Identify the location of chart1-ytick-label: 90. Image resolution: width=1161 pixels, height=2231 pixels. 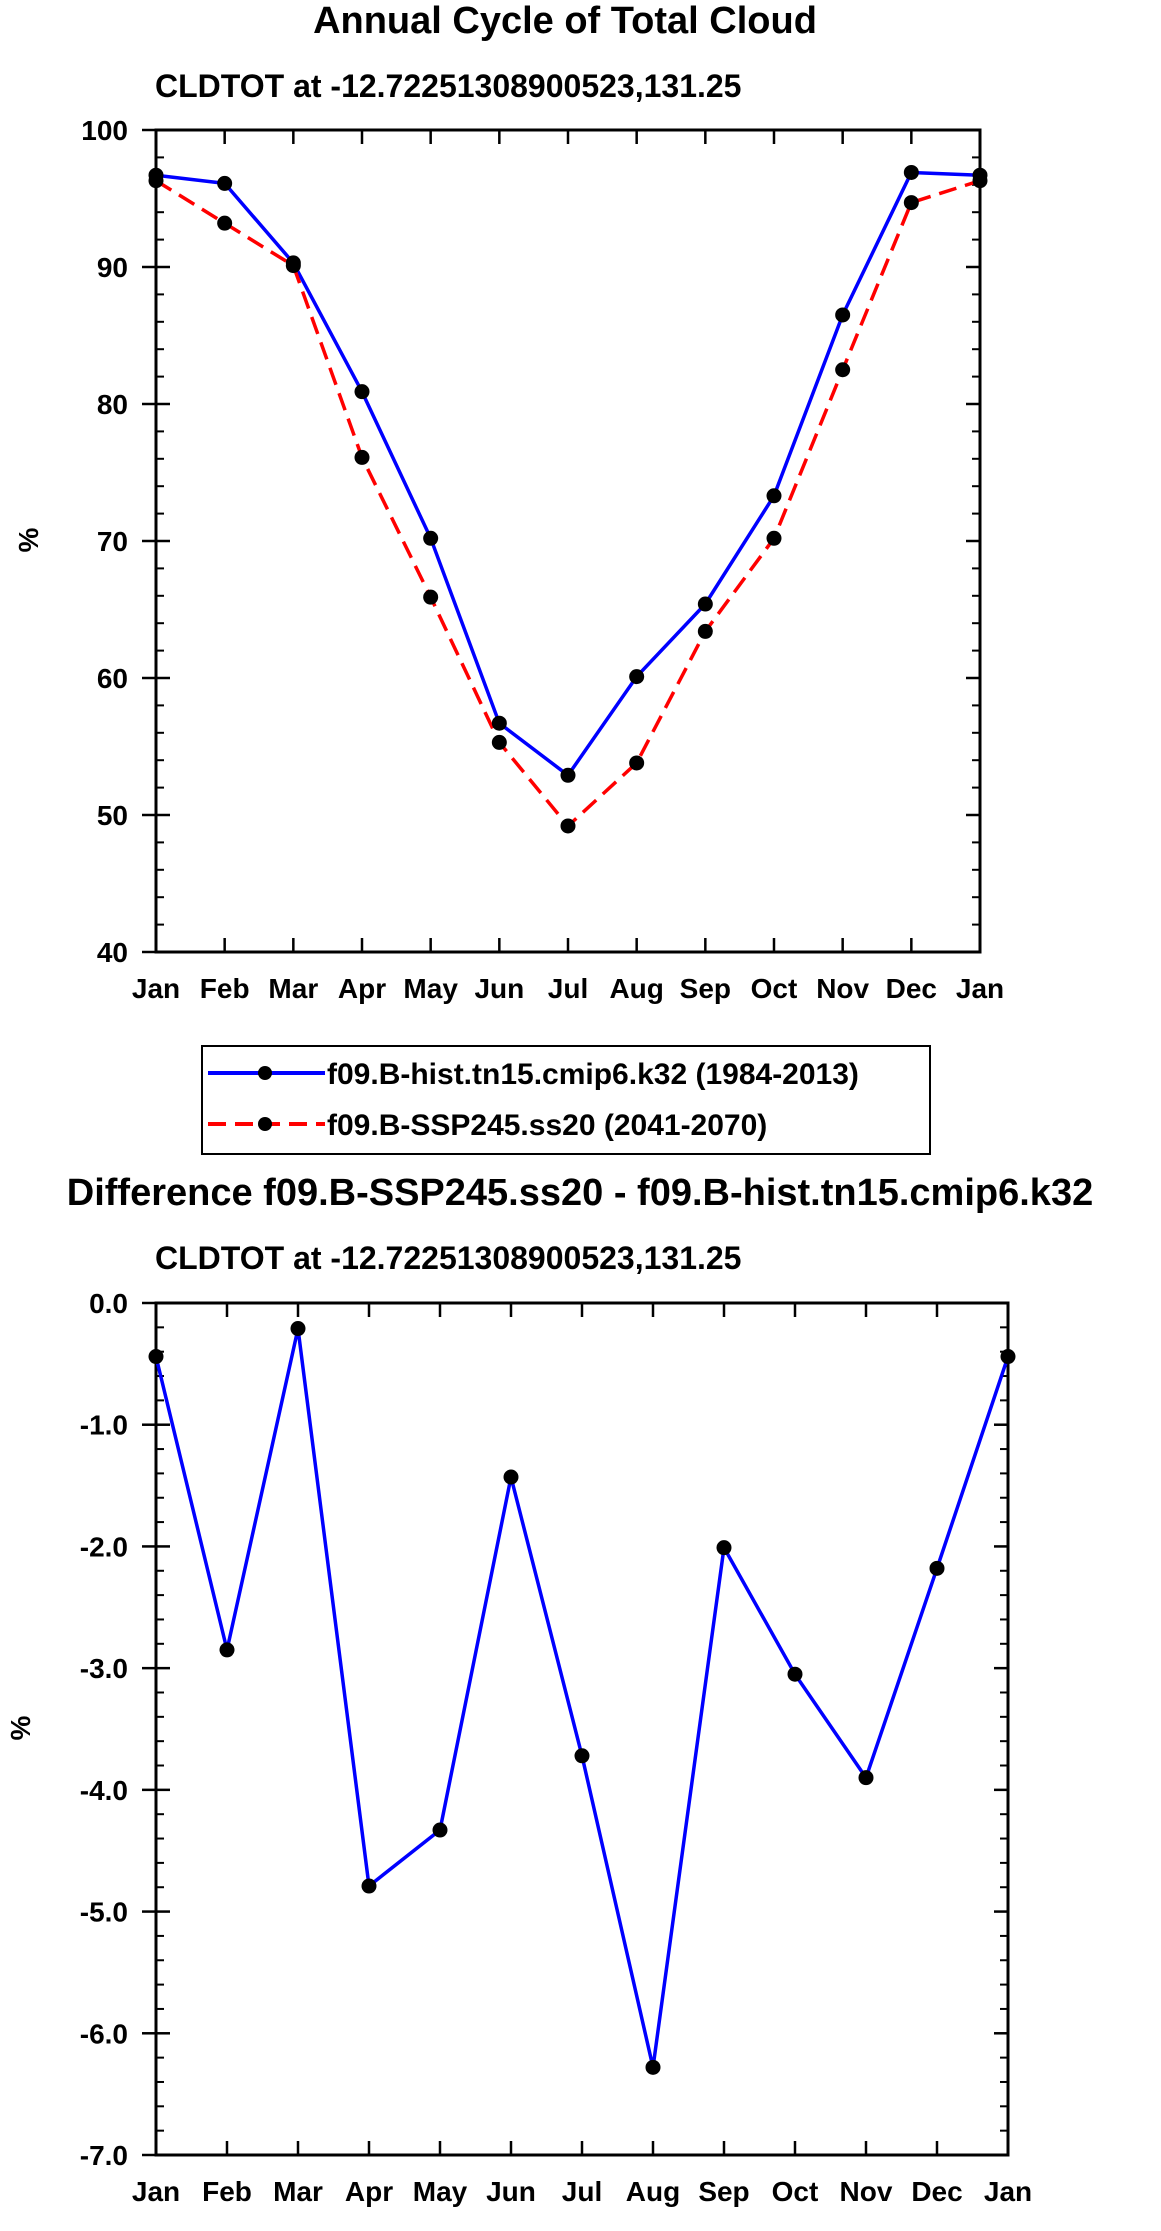
(112, 267).